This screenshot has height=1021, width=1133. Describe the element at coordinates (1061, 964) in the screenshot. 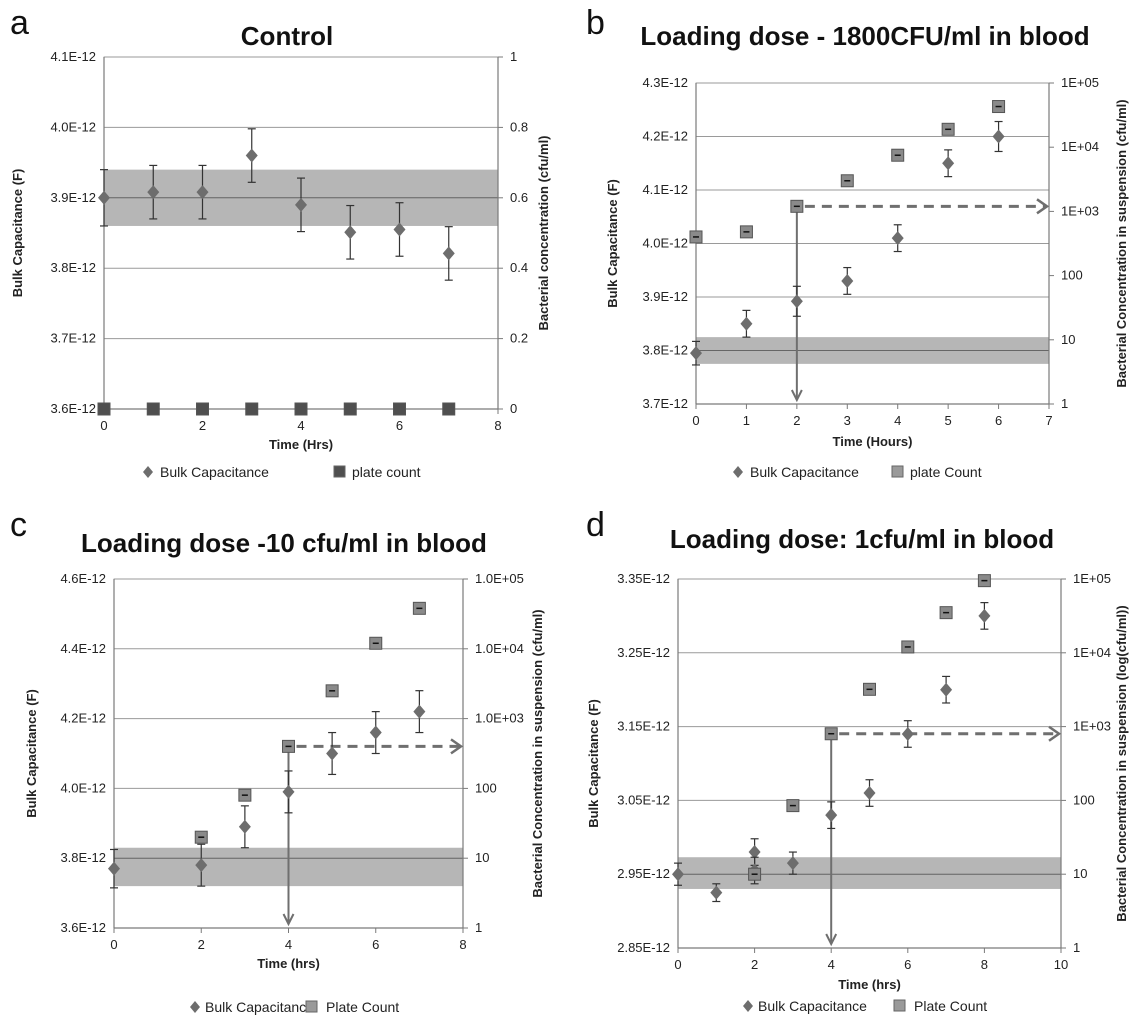

I see `x-tick-label: 10` at that location.